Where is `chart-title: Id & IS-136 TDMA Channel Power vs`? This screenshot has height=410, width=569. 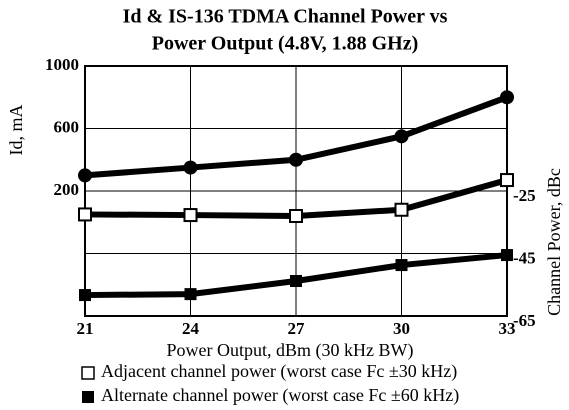 chart-title: Id & IS-136 TDMA Channel Power vs is located at coordinates (285, 17).